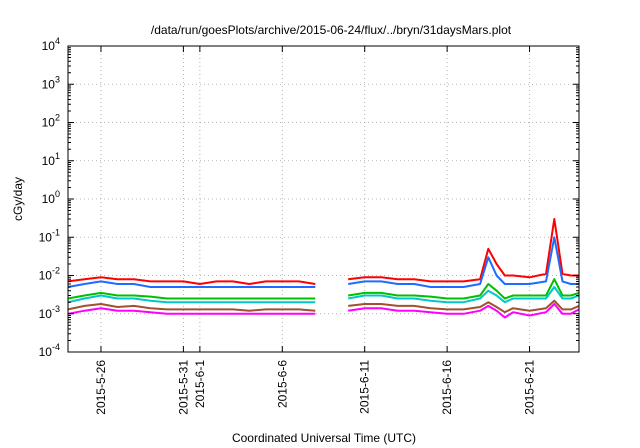  What do you see at coordinates (49, 235) in the screenshot?
I see `y-tick-label: 10⁻¹` at bounding box center [49, 235].